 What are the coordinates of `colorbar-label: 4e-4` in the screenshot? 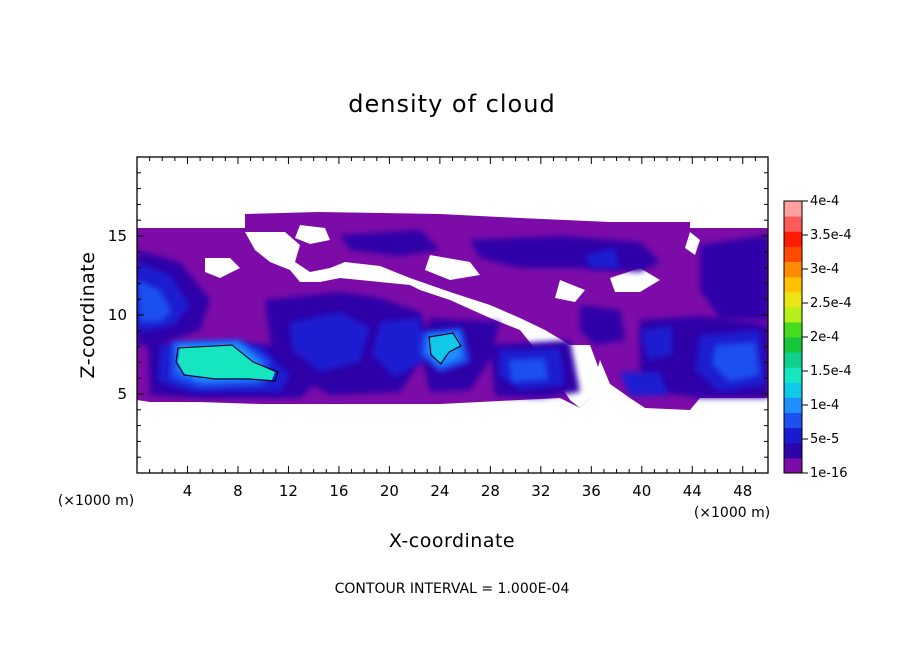 It's located at (824, 201).